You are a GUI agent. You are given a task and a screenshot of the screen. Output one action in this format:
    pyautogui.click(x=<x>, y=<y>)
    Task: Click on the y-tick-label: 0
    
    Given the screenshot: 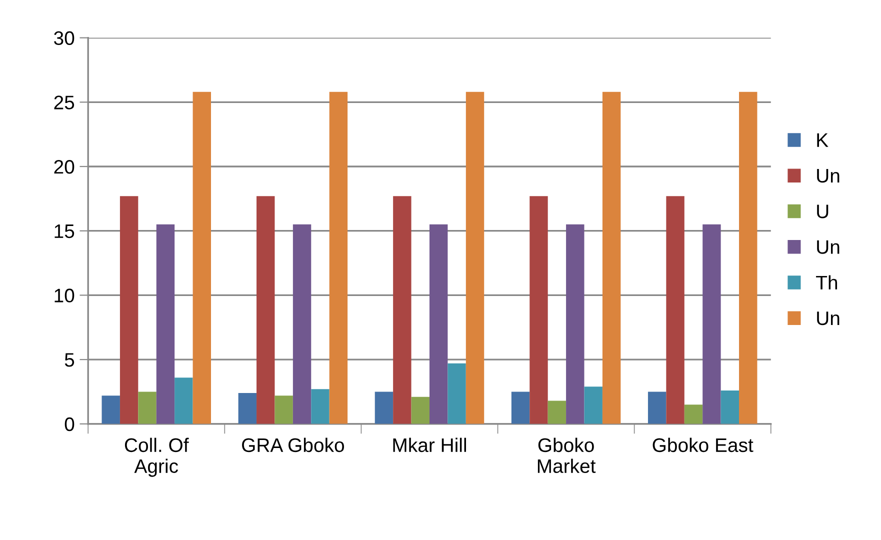 What is the action you would take?
    pyautogui.click(x=69, y=424)
    